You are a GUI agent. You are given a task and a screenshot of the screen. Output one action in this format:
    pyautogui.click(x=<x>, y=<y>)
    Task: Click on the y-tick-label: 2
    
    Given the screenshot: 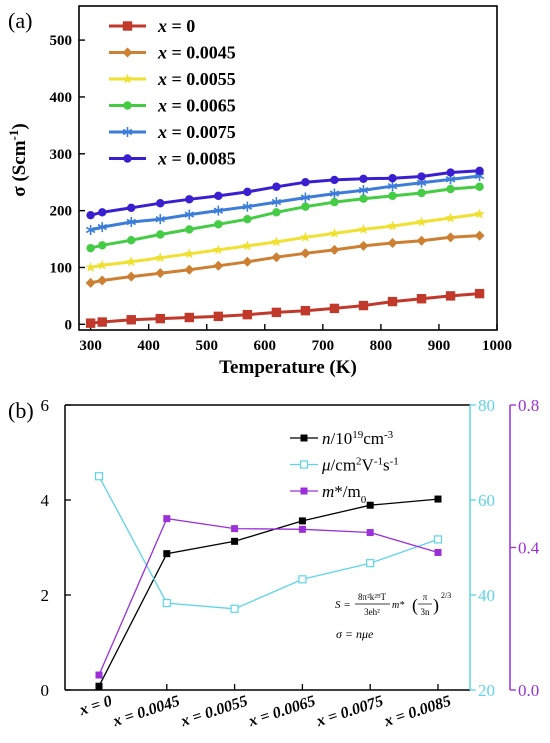 What is the action you would take?
    pyautogui.click(x=45, y=595)
    